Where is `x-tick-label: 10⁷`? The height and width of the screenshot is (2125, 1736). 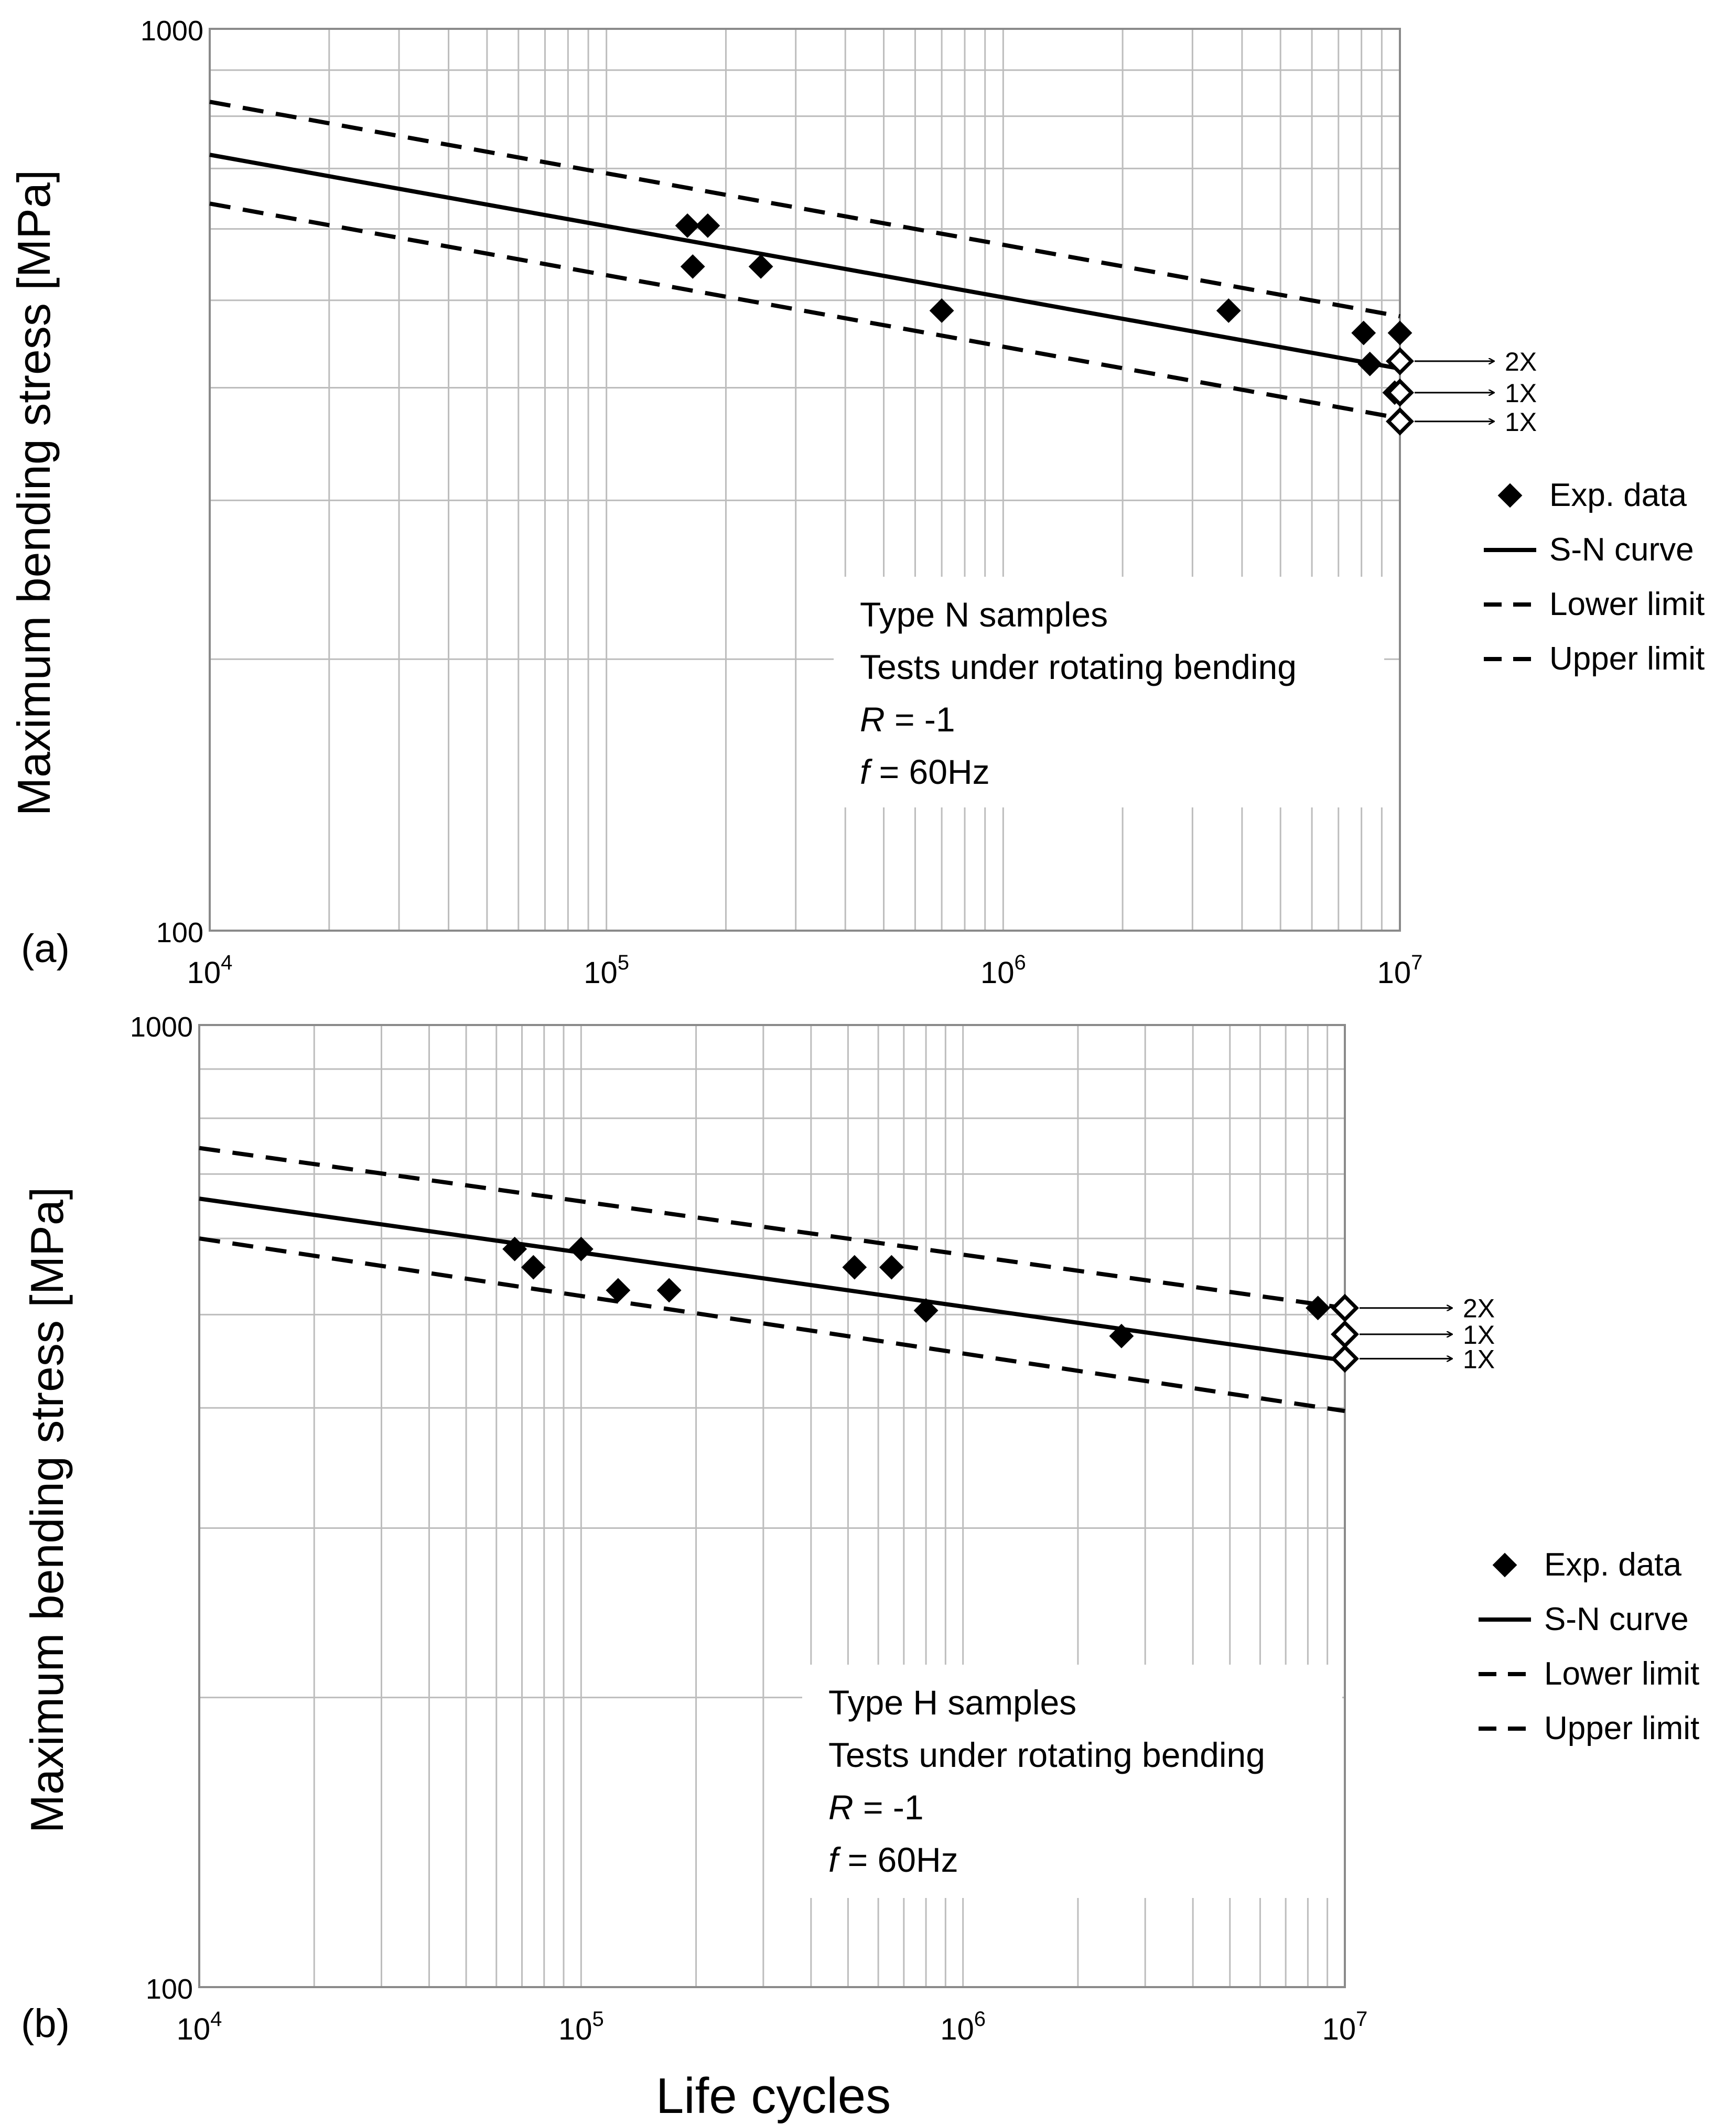
x-tick-label: 10⁷ is located at coordinates (1345, 2027).